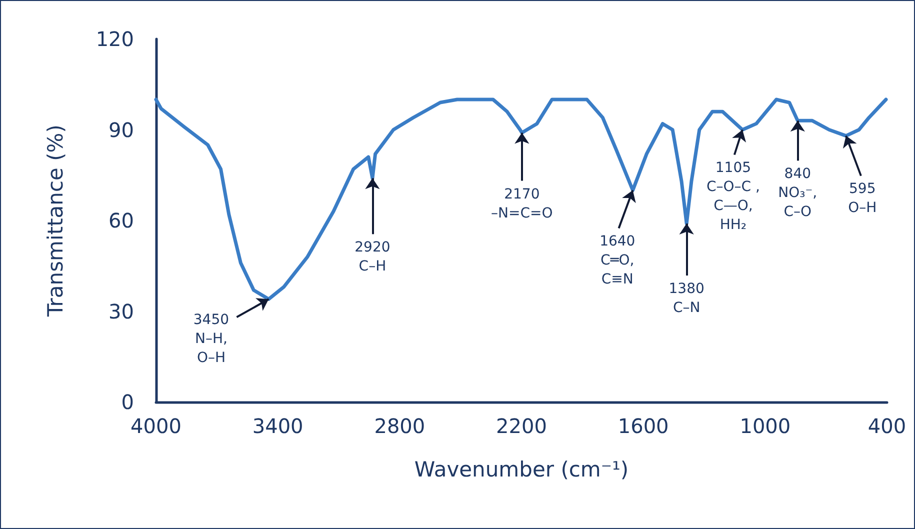 The width and height of the screenshot is (915, 529). What do you see at coordinates (618, 261) in the screenshot?
I see `annotation: 1640 C═O, C≡N` at bounding box center [618, 261].